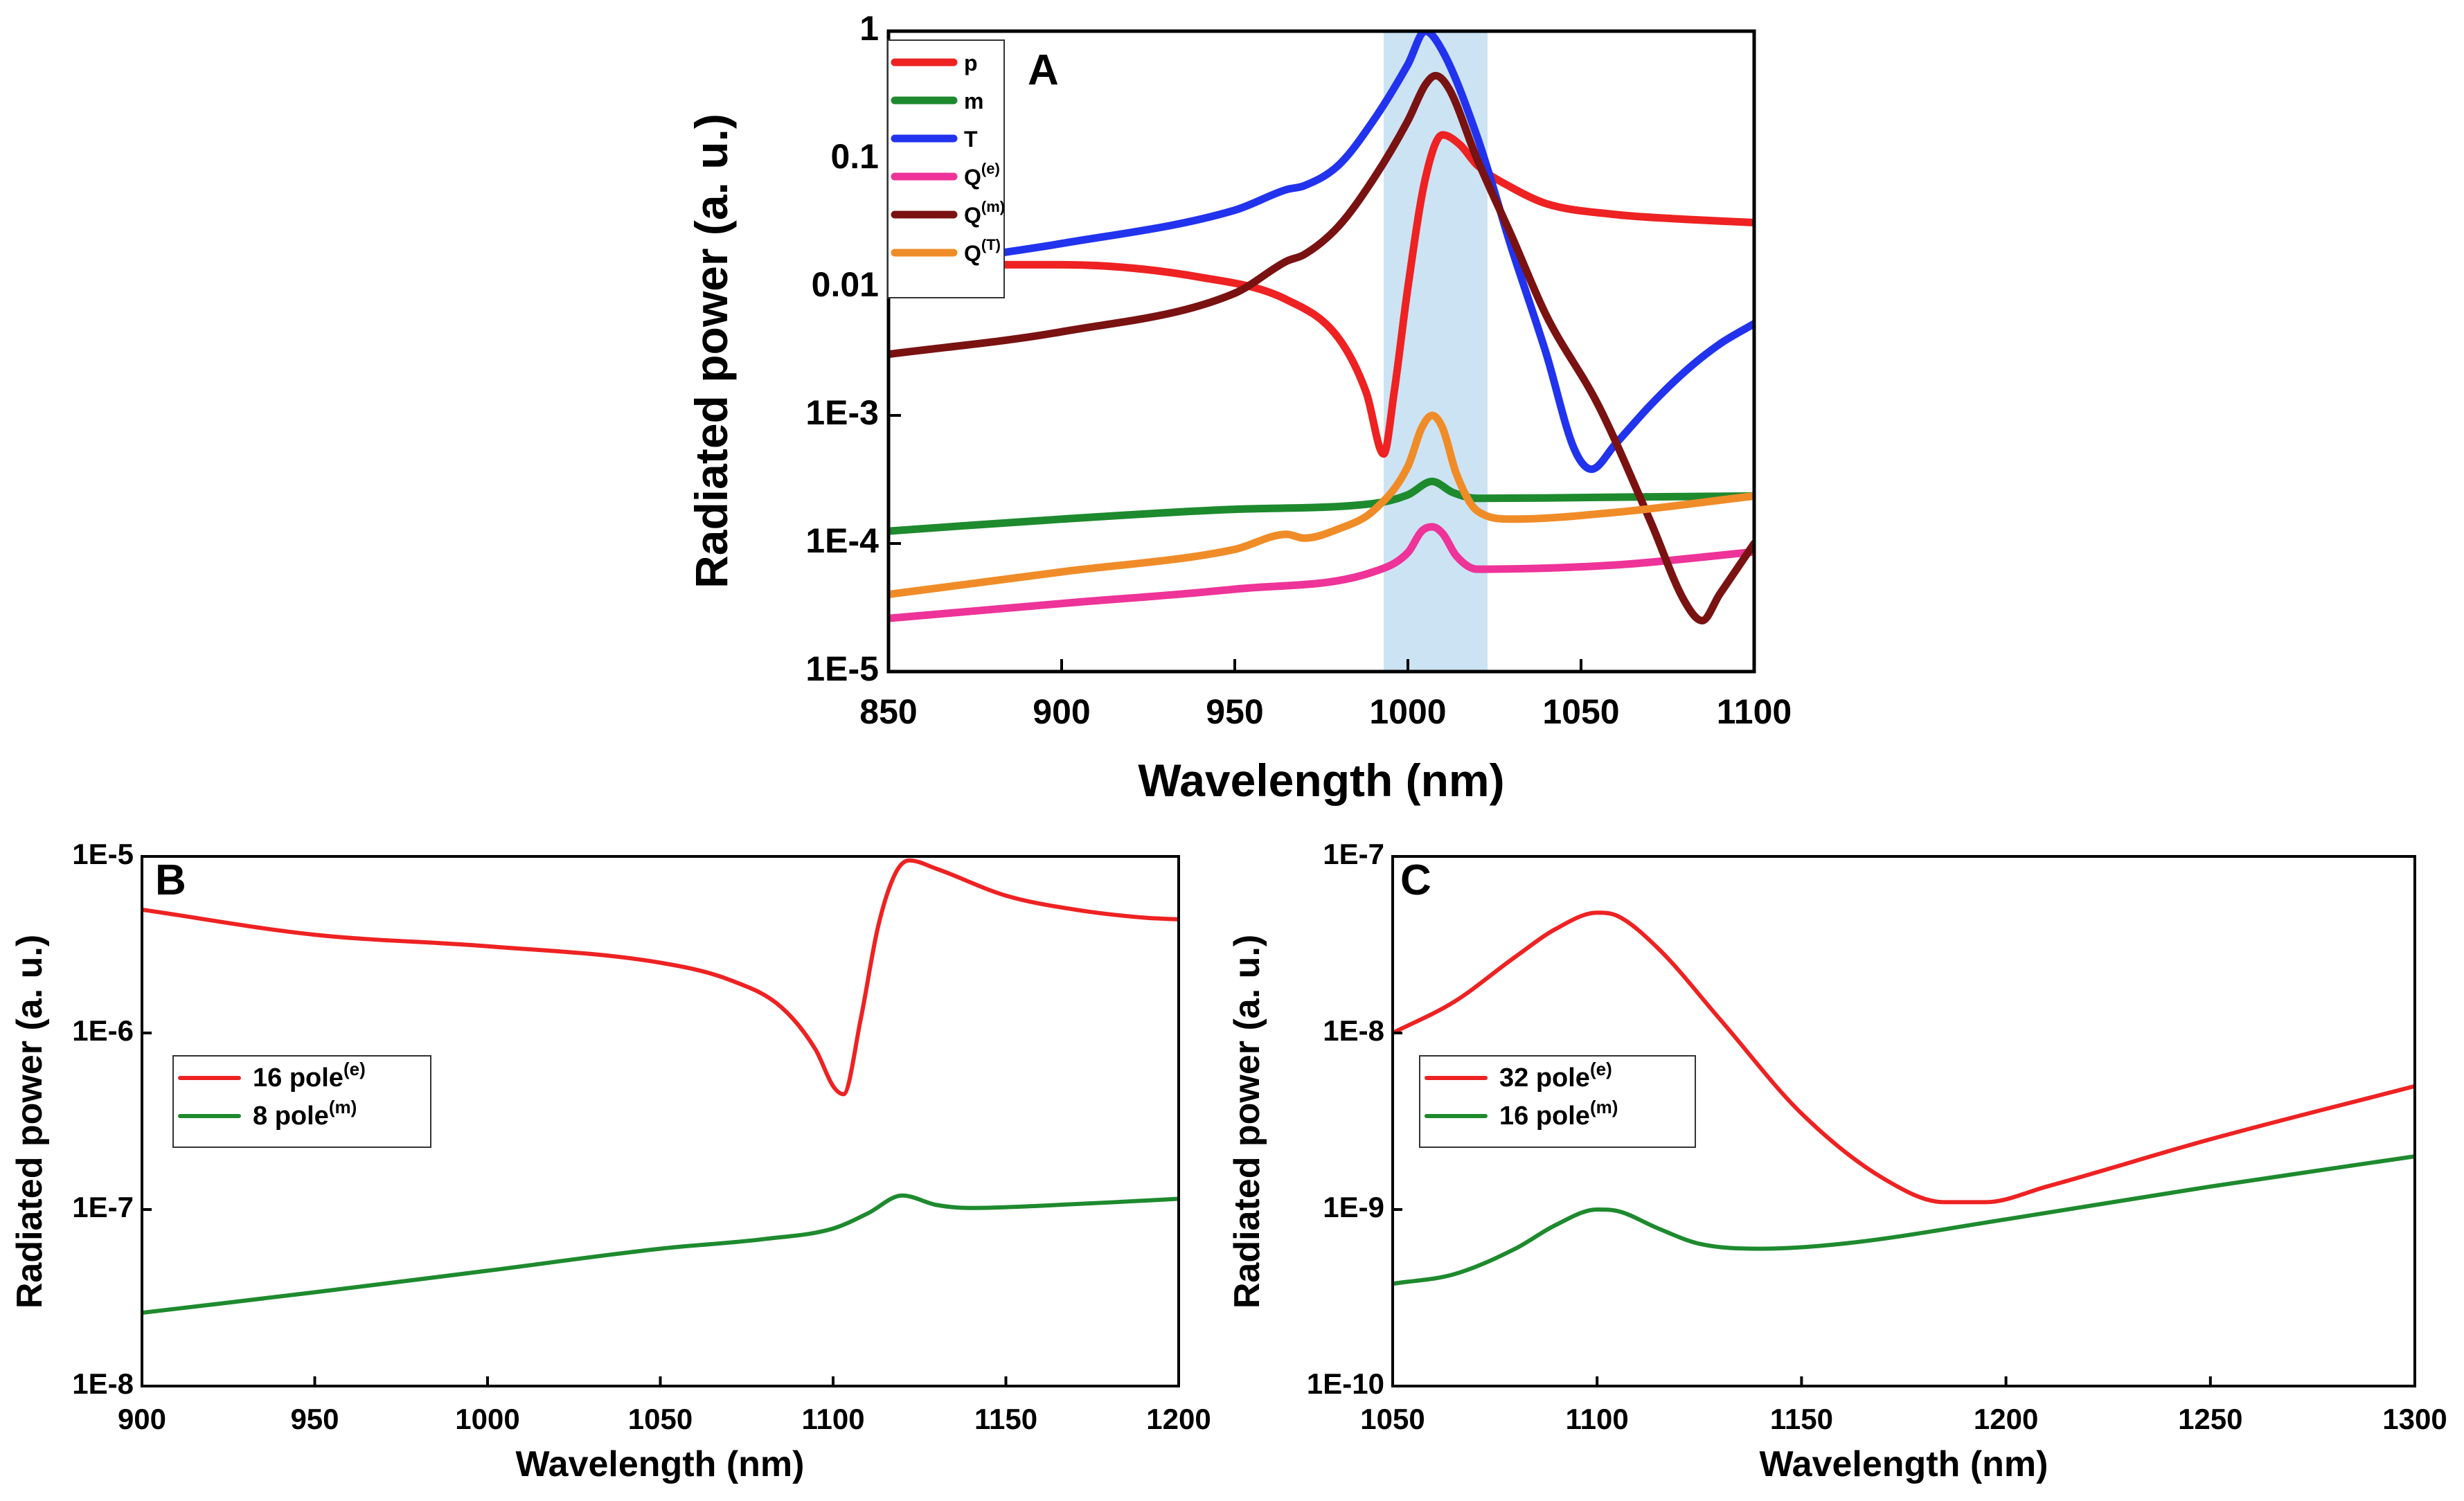 The height and width of the screenshot is (1501, 2464). What do you see at coordinates (1904, 1464) in the screenshot?
I see `panel-c-xlabel: Wavelength (nm)` at bounding box center [1904, 1464].